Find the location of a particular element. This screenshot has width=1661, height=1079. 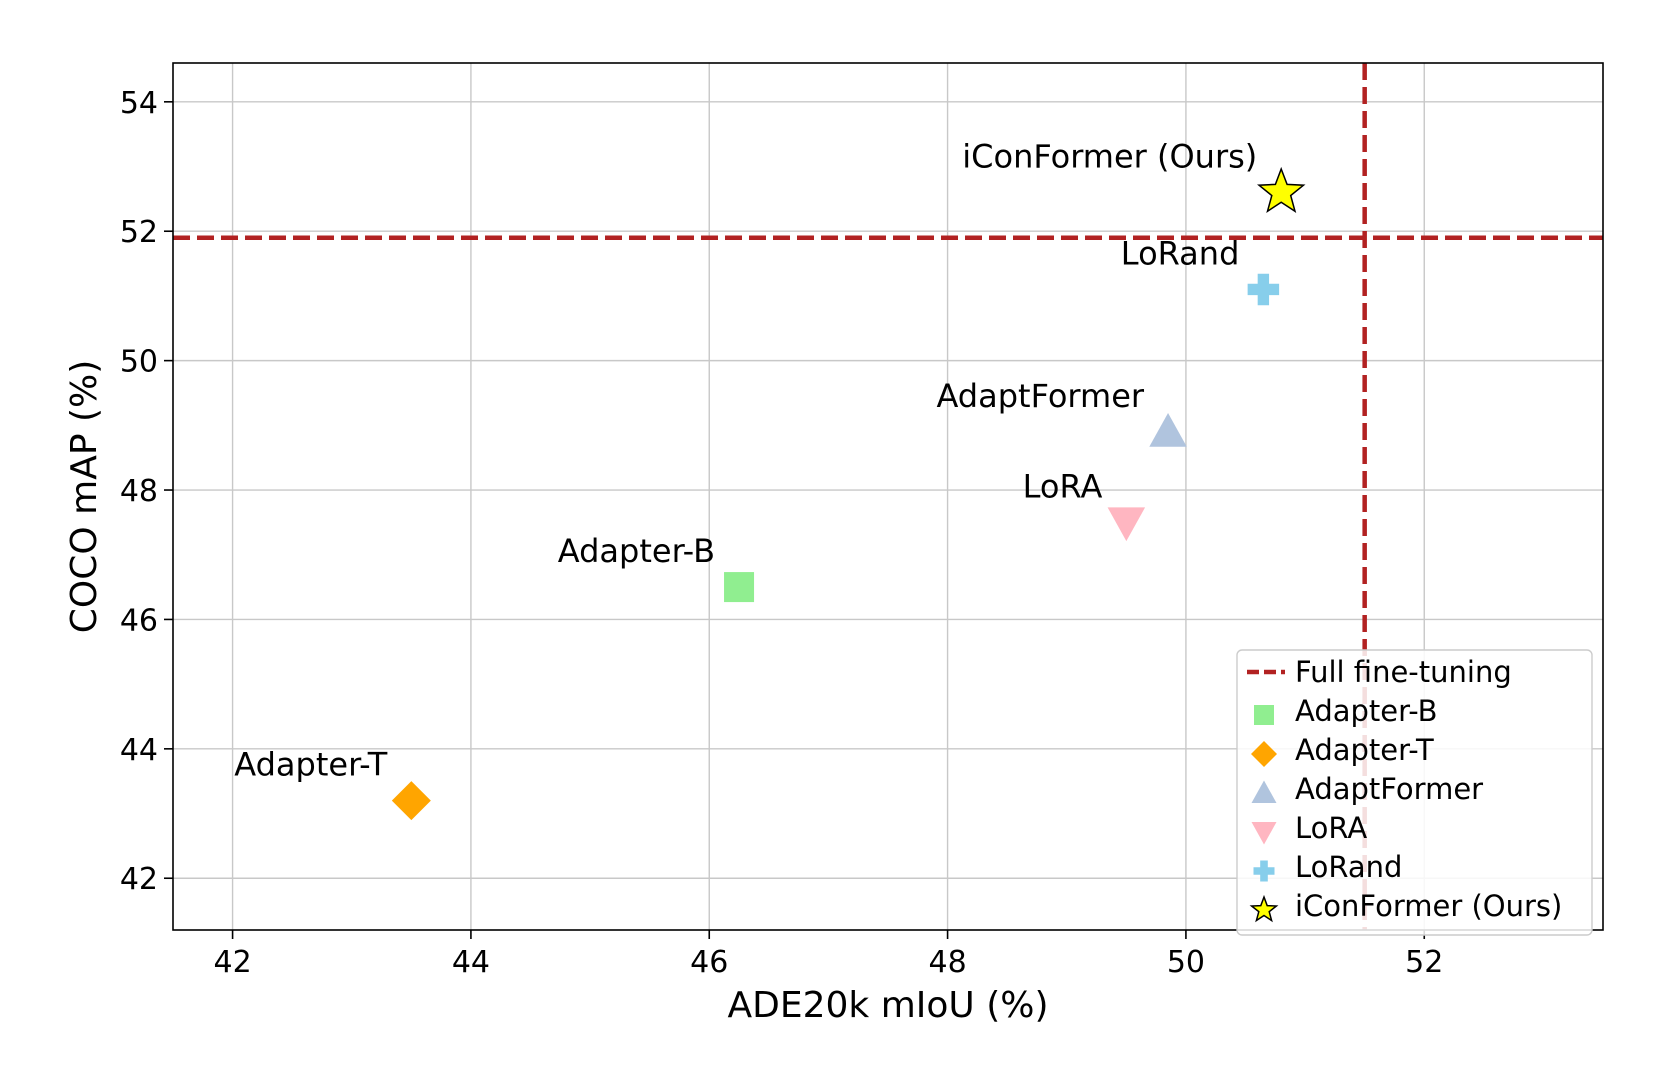

point-label: LoRand is located at coordinates (1180, 253).